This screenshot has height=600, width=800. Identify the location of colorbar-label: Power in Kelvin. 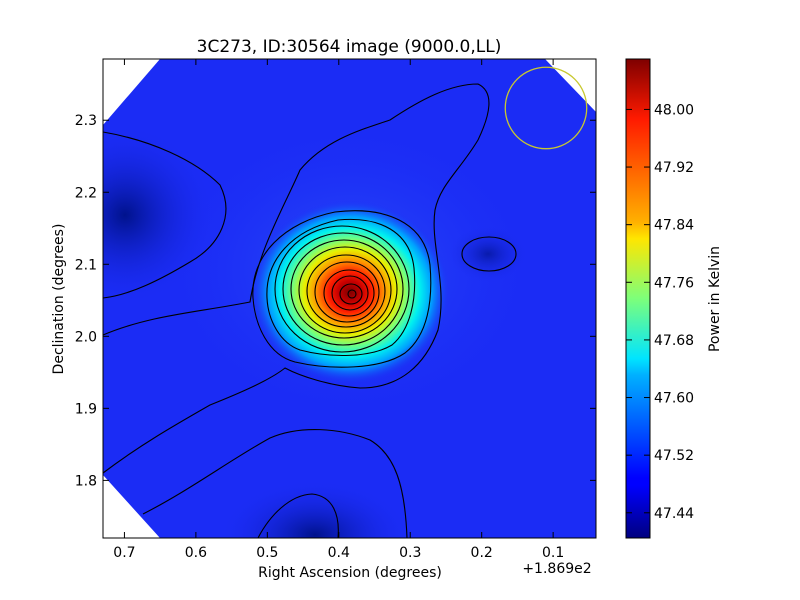
(715, 299).